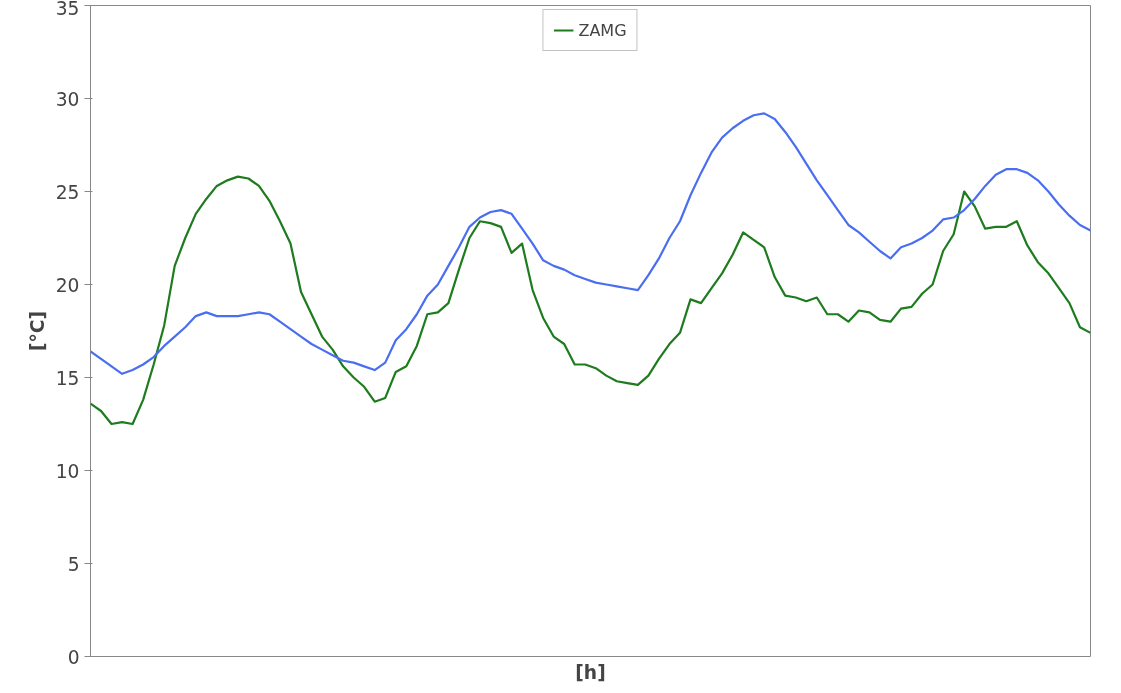  Describe the element at coordinates (67, 99) in the screenshot. I see `y-tick-label: 30` at that location.